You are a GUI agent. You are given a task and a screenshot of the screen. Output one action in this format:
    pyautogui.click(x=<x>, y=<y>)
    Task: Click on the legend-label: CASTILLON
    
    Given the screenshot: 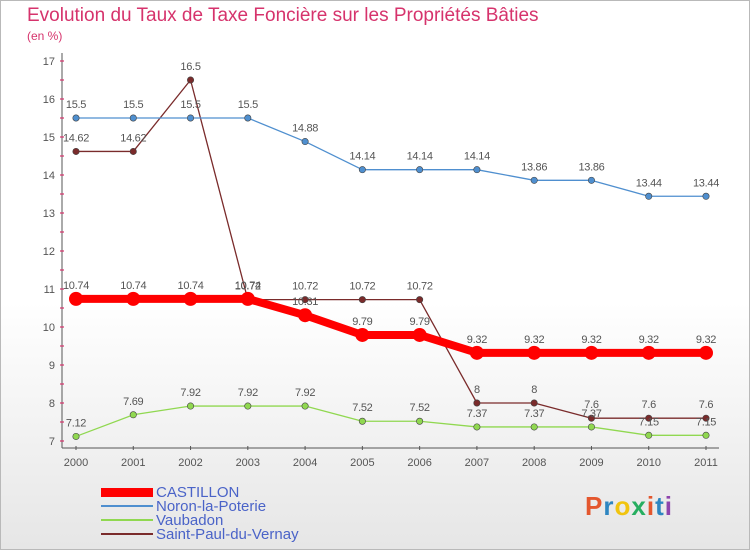 What is the action you would take?
    pyautogui.click(x=198, y=492)
    